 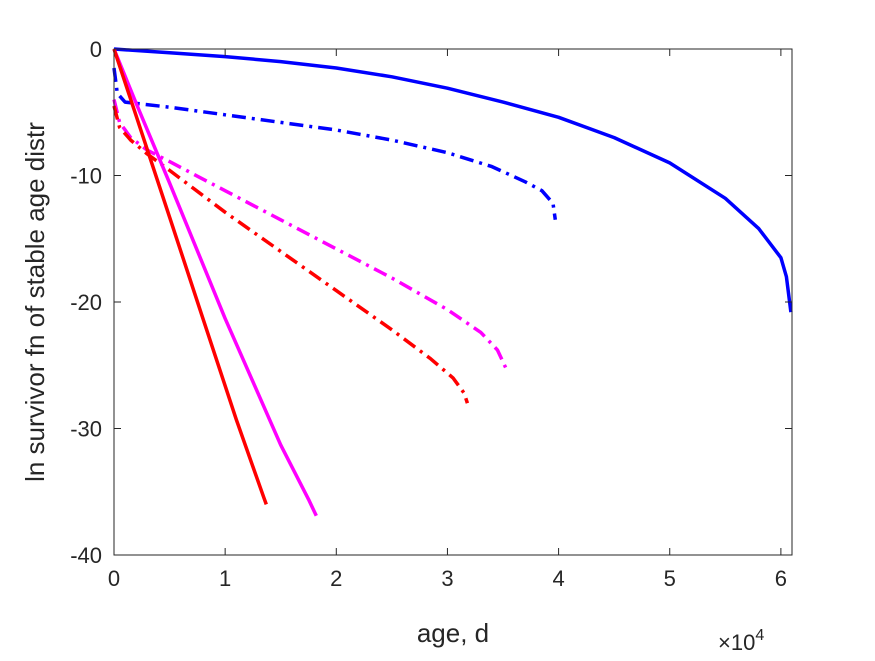 I want to click on y-tick-label: -10, so click(x=86, y=176).